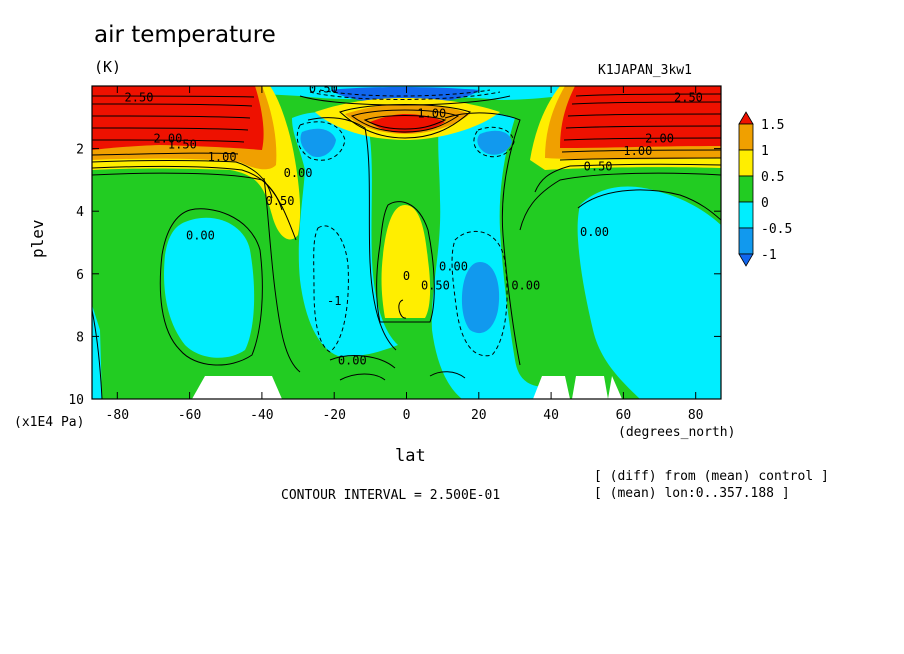 The height and width of the screenshot is (654, 904). I want to click on colorbar-label: 1.5, so click(772, 125).